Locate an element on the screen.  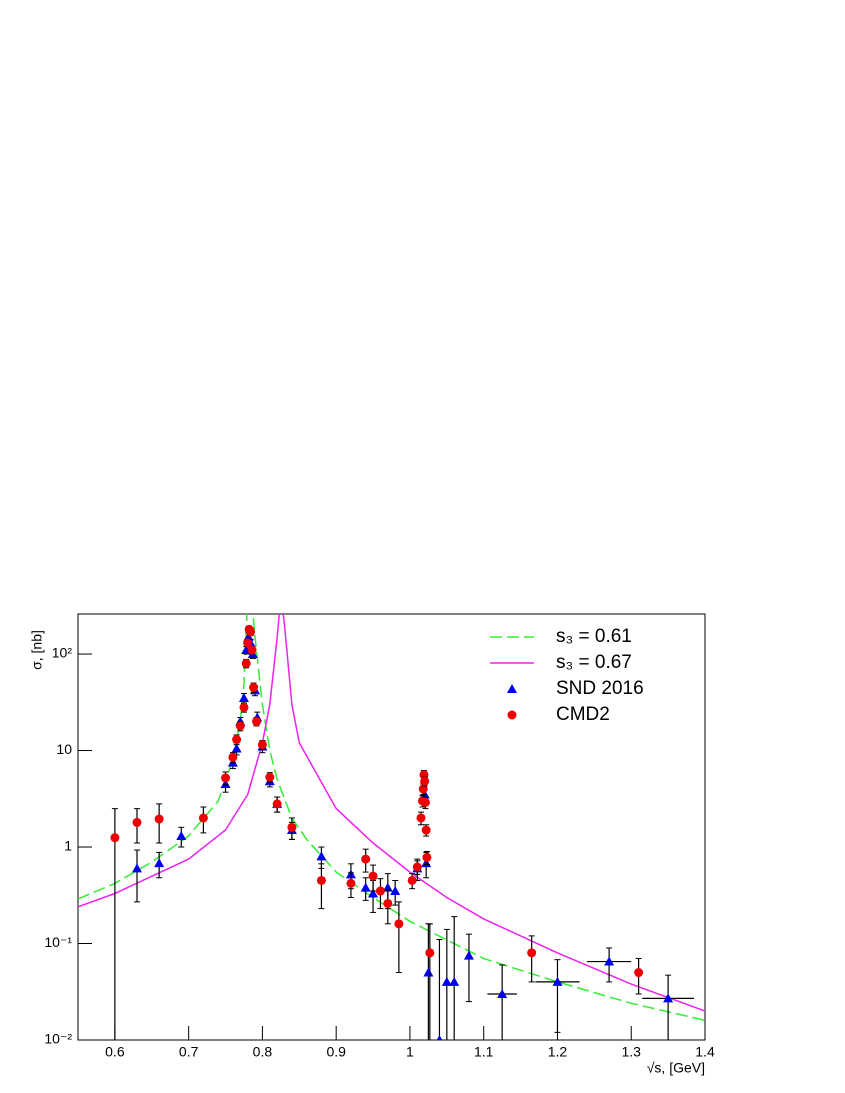
y-axis-label: σ, [nb] is located at coordinates (37, 650).